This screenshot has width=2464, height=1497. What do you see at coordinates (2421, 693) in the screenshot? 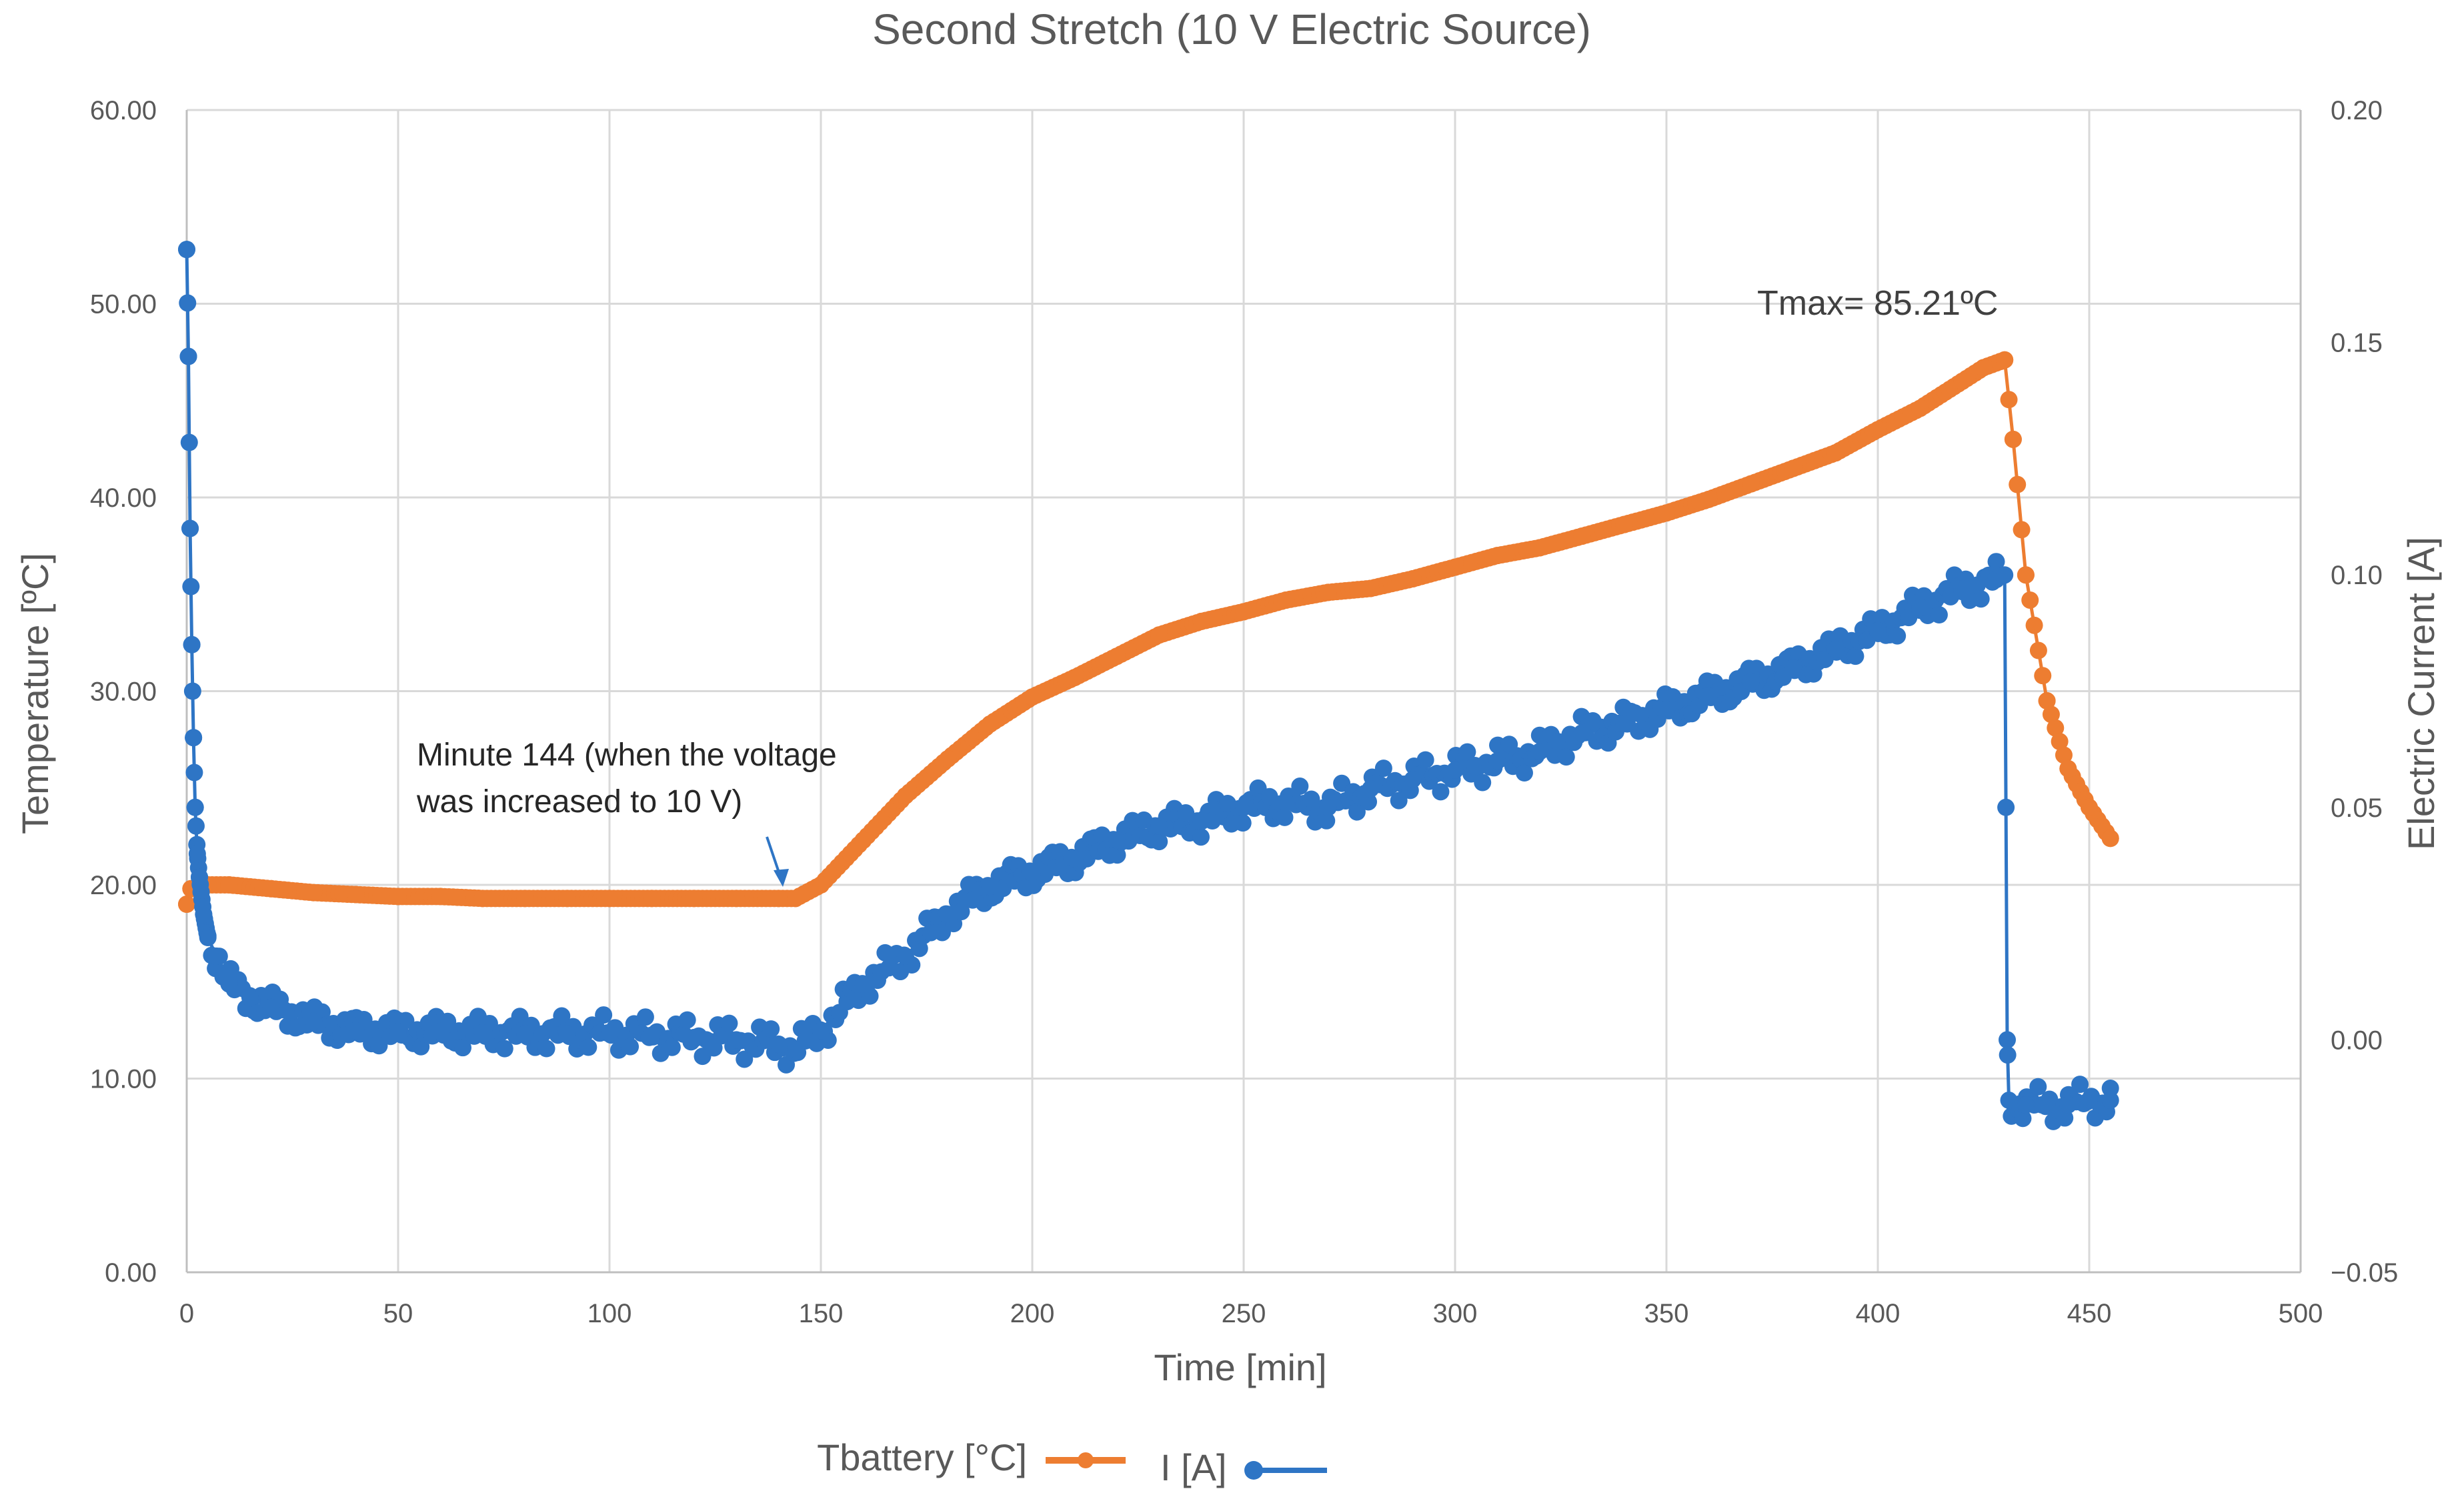
I see `y2-axis-title: Electric Current [A]` at bounding box center [2421, 693].